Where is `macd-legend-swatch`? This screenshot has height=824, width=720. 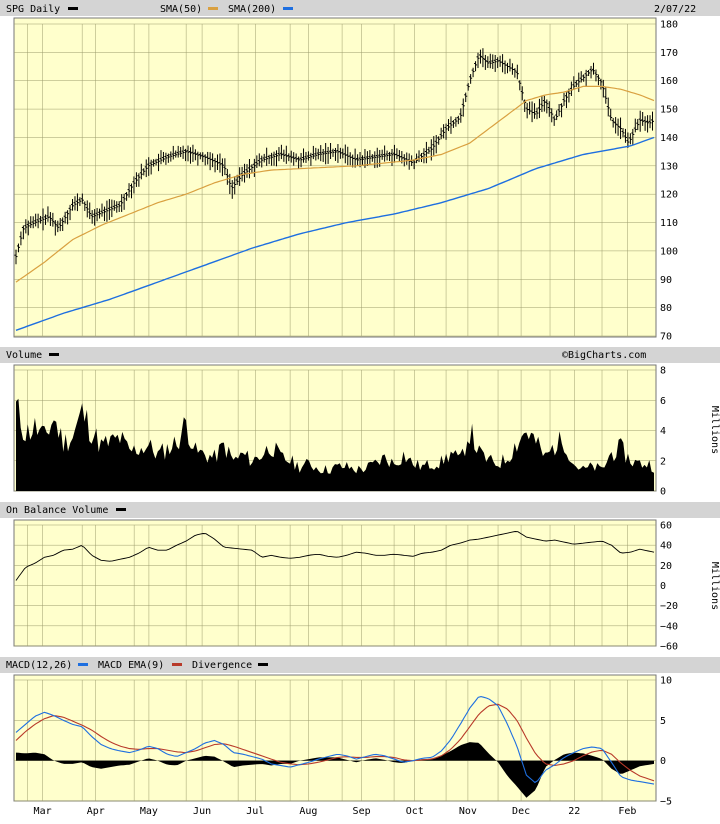
macd-legend-swatch is located at coordinates (83, 664).